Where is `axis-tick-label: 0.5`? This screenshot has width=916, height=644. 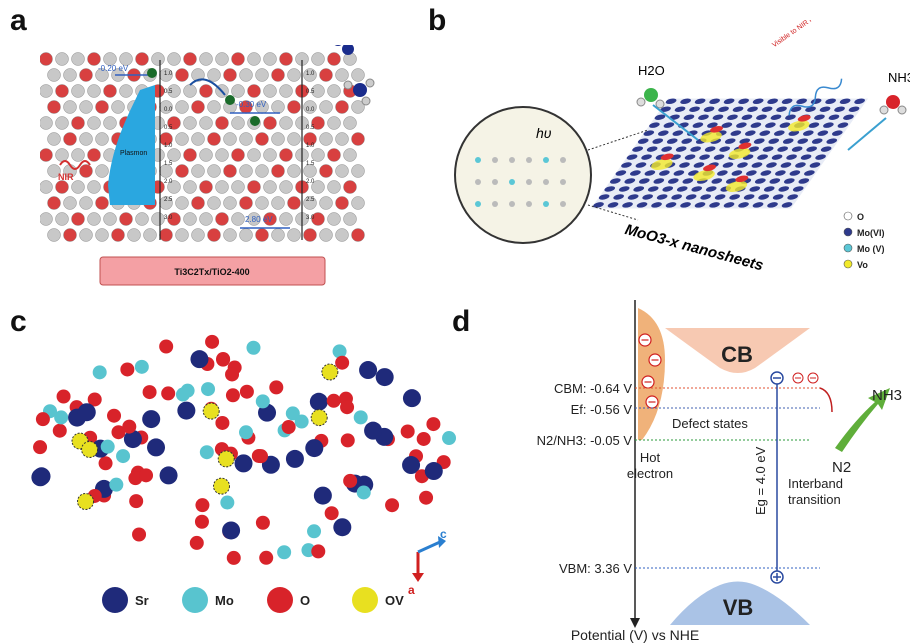
axis-tick-label: 0.5 is located at coordinates (168, 128).